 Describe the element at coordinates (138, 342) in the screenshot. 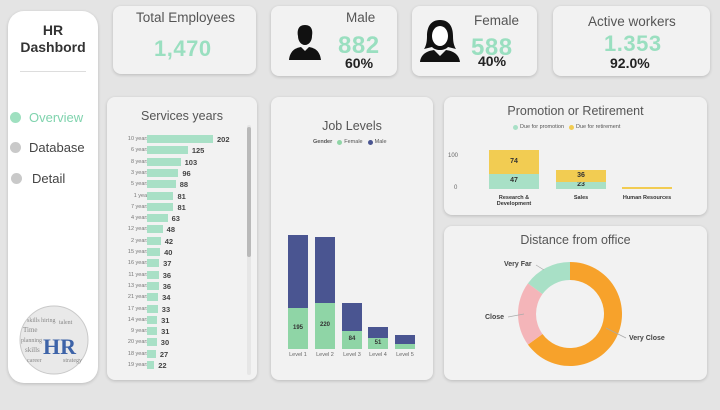

I see `bar-category-label: 20 years` at that location.